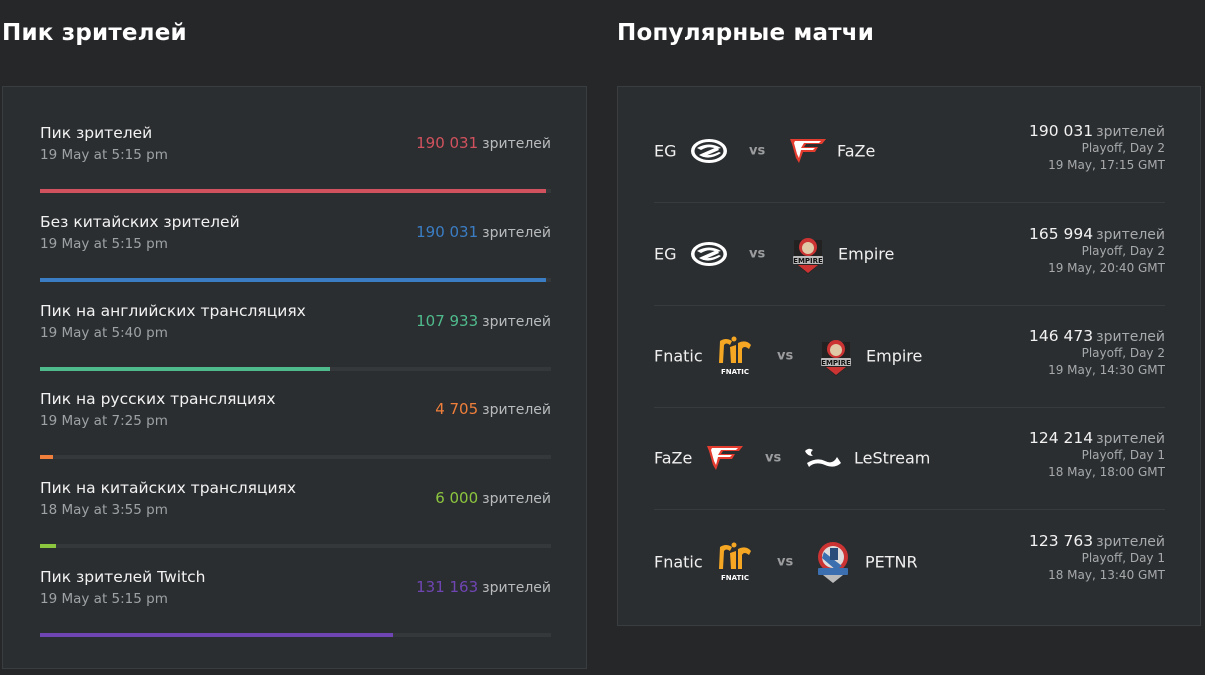  I want to click on match-views-number: 190 031, so click(1061, 131).